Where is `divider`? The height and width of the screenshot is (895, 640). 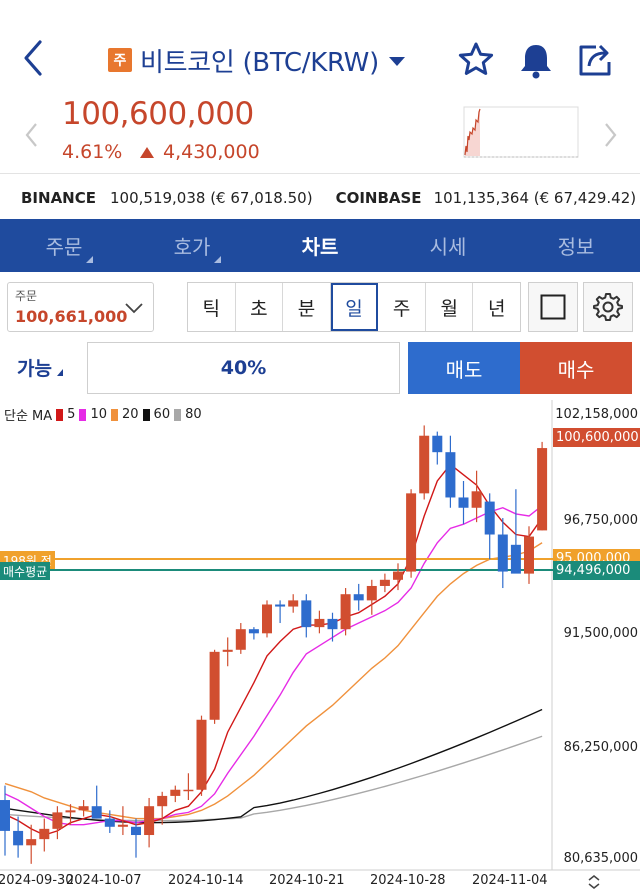
divider is located at coordinates (320, 173).